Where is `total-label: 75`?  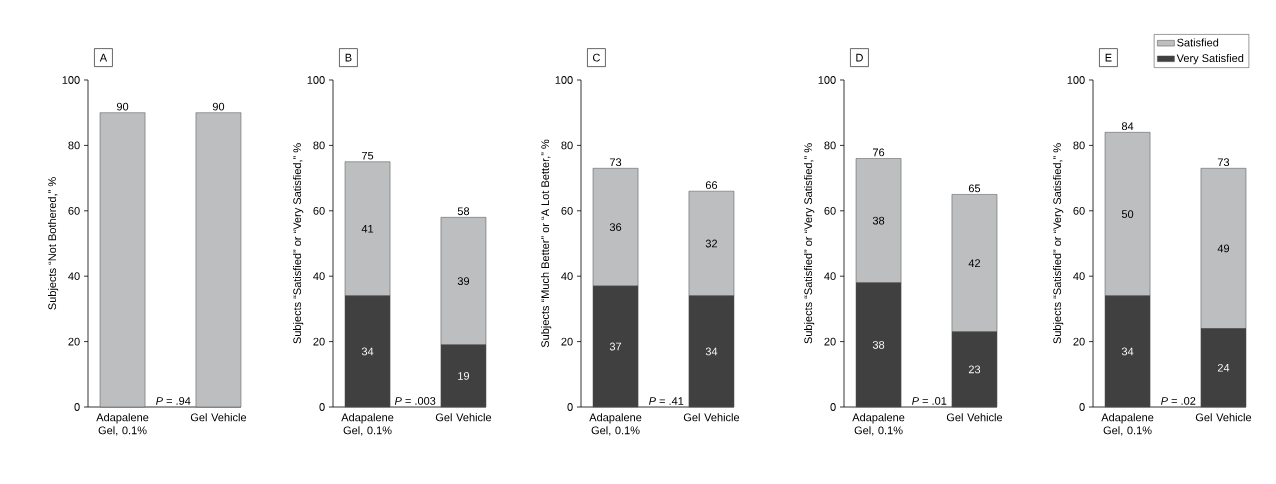
total-label: 75 is located at coordinates (367, 155).